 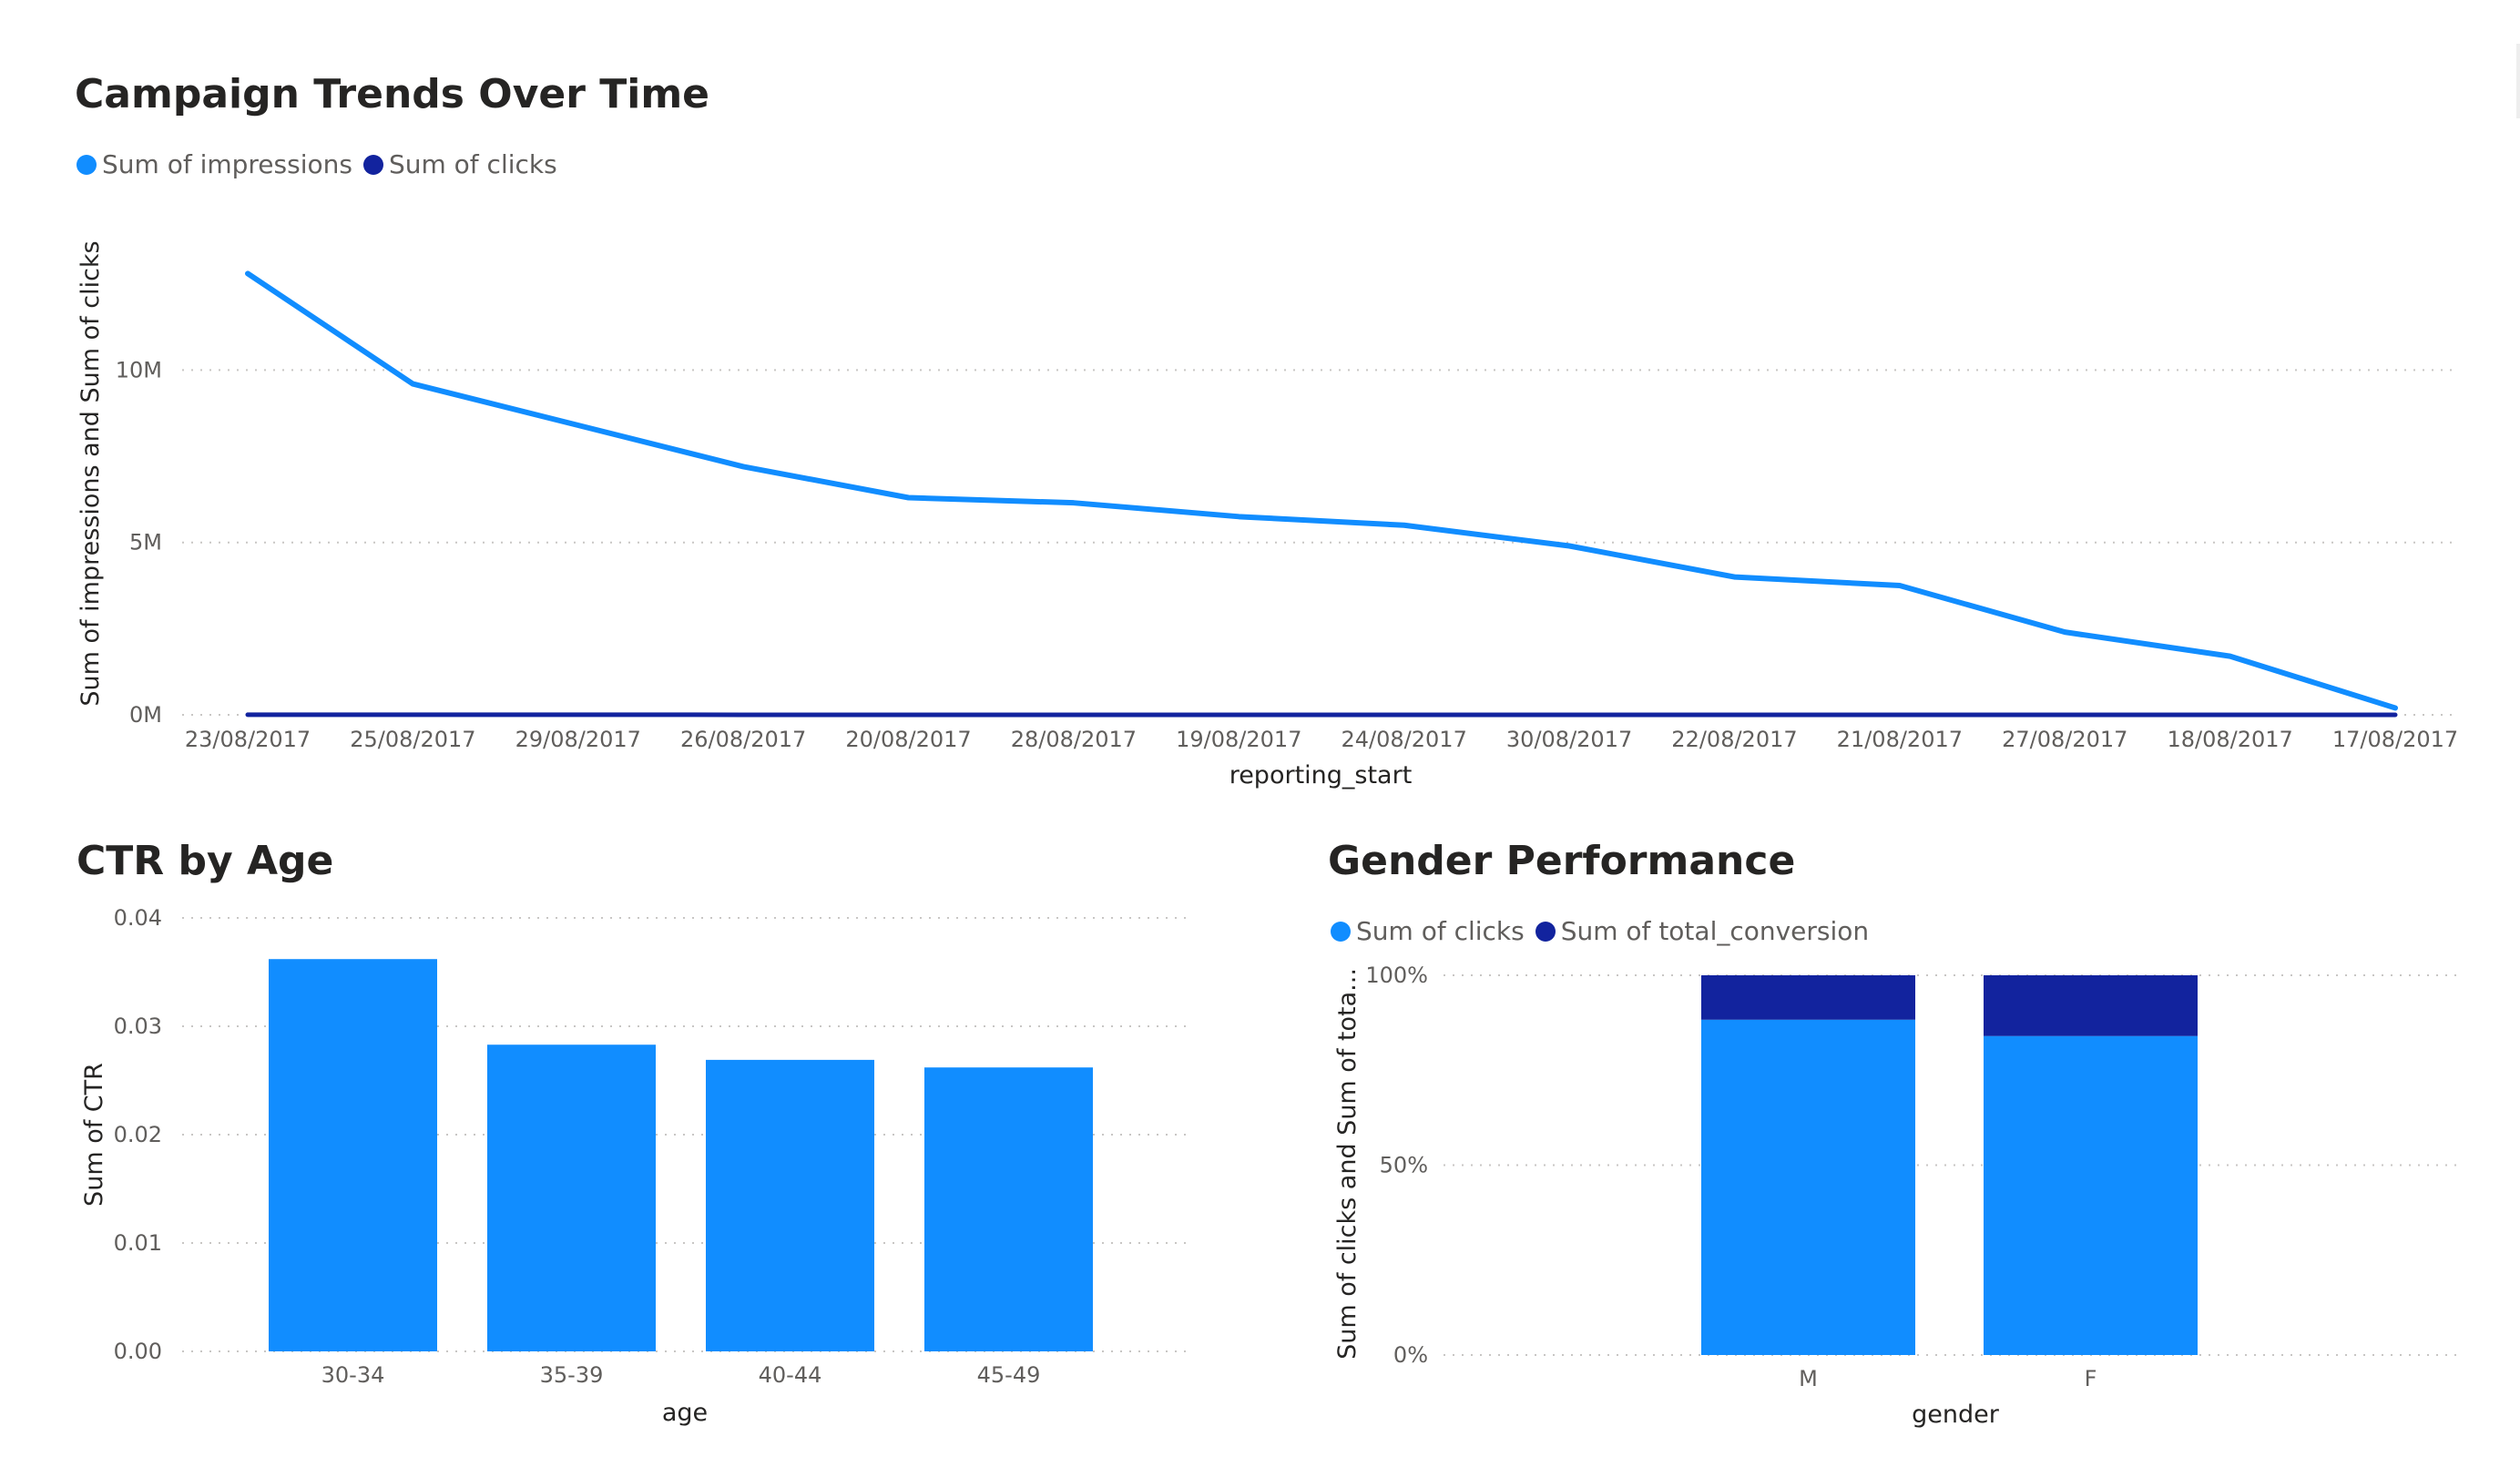 I want to click on legend-item-gender-conversion: Sum of total_conversion, so click(x=1702, y=931).